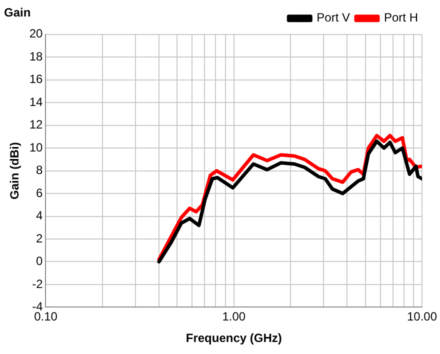 This screenshot has width=440, height=354. I want to click on y-axis-title: Gain (dBi), so click(15, 171).